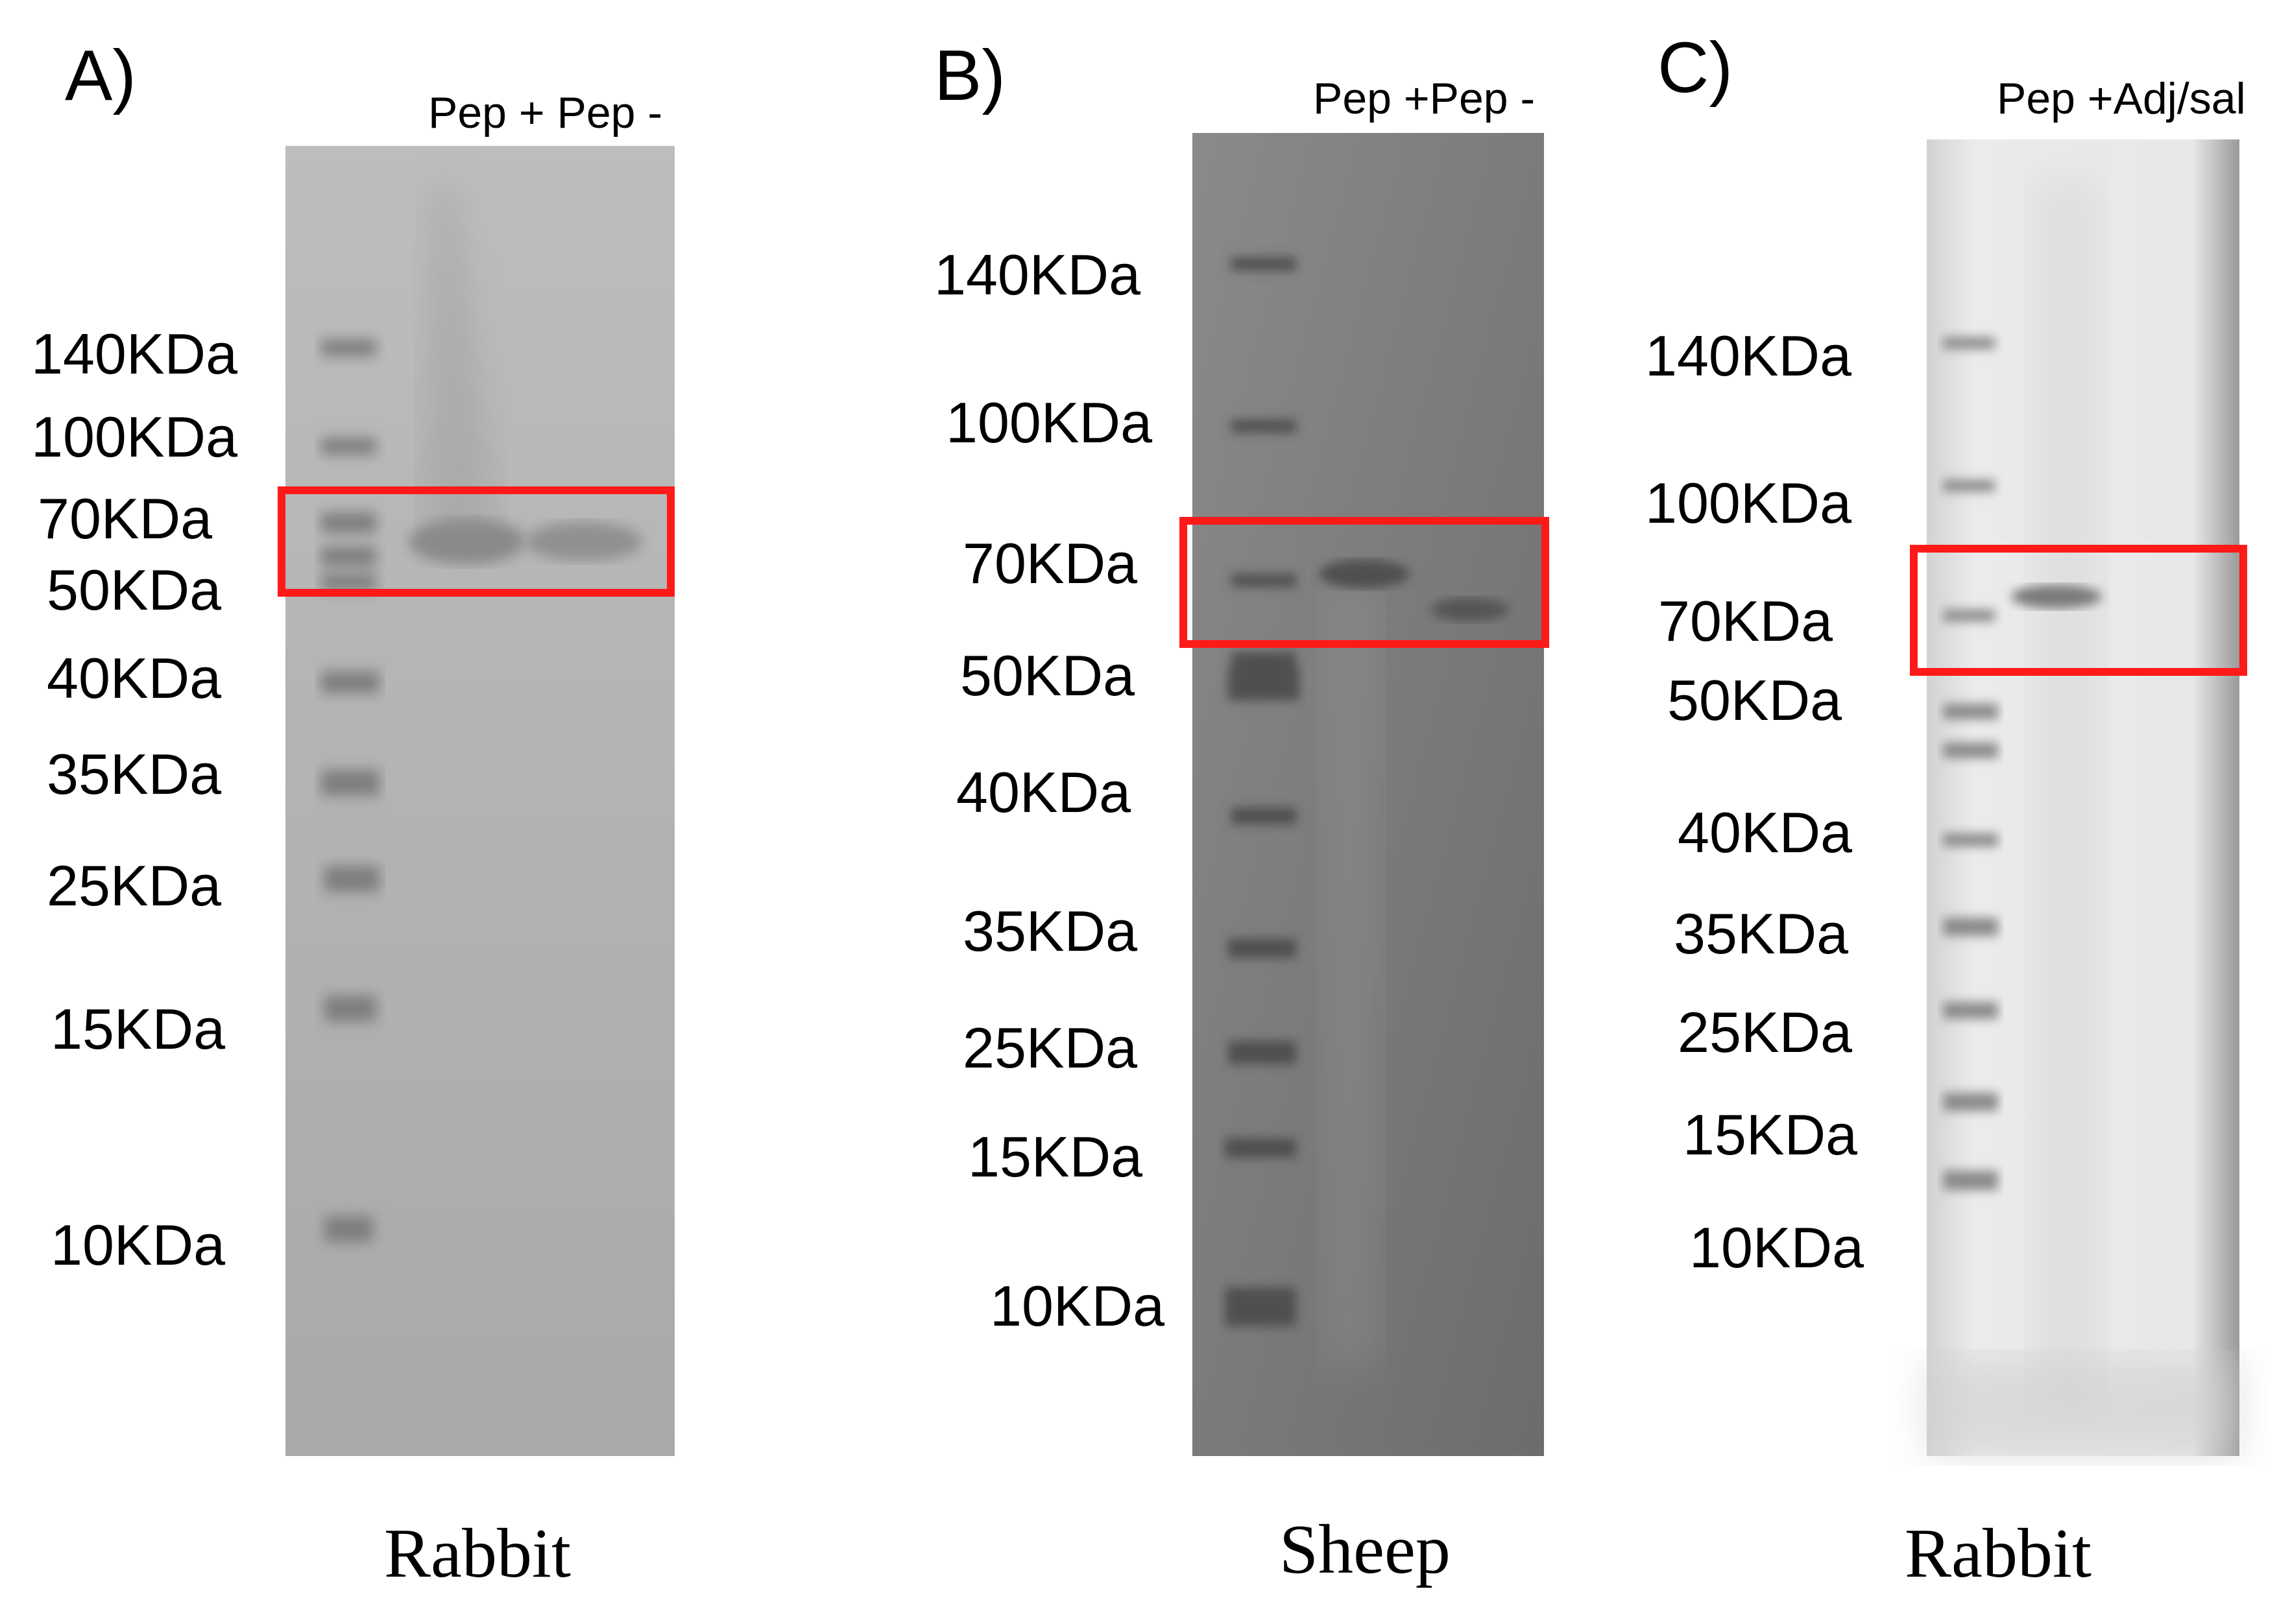 This screenshot has width=2290, height=1624. What do you see at coordinates (970, 75) in the screenshot?
I see `panel-b-label: B)` at bounding box center [970, 75].